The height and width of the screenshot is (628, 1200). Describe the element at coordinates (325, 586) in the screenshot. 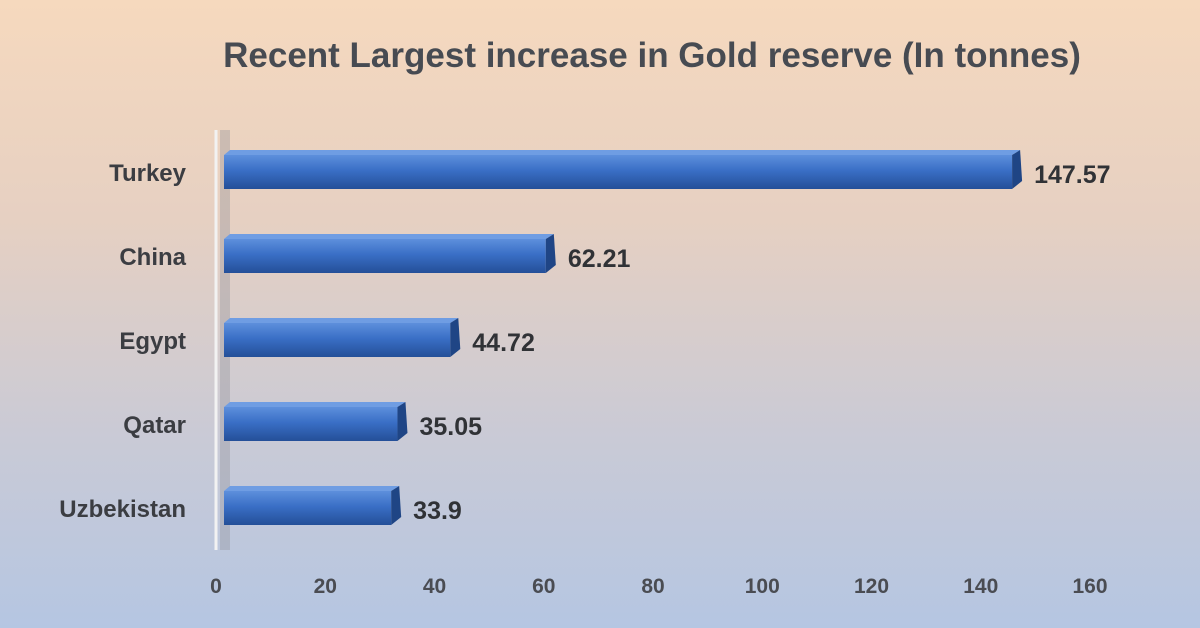

I see `x-tick-label: 20` at that location.